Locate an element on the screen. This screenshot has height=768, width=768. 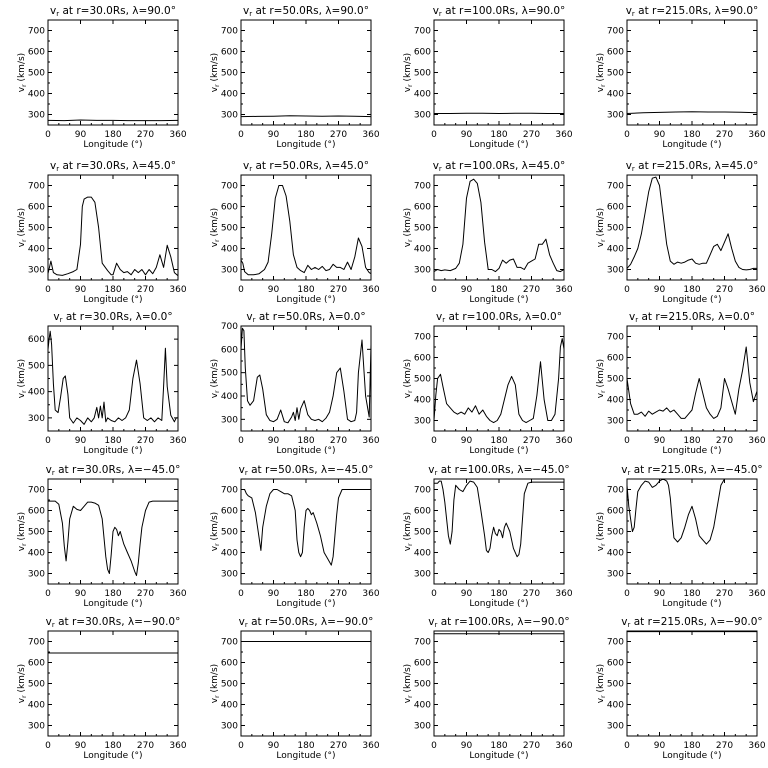
panel-title: vr at r=215.0Rs, λ=0.0° is located at coordinates (692, 317).